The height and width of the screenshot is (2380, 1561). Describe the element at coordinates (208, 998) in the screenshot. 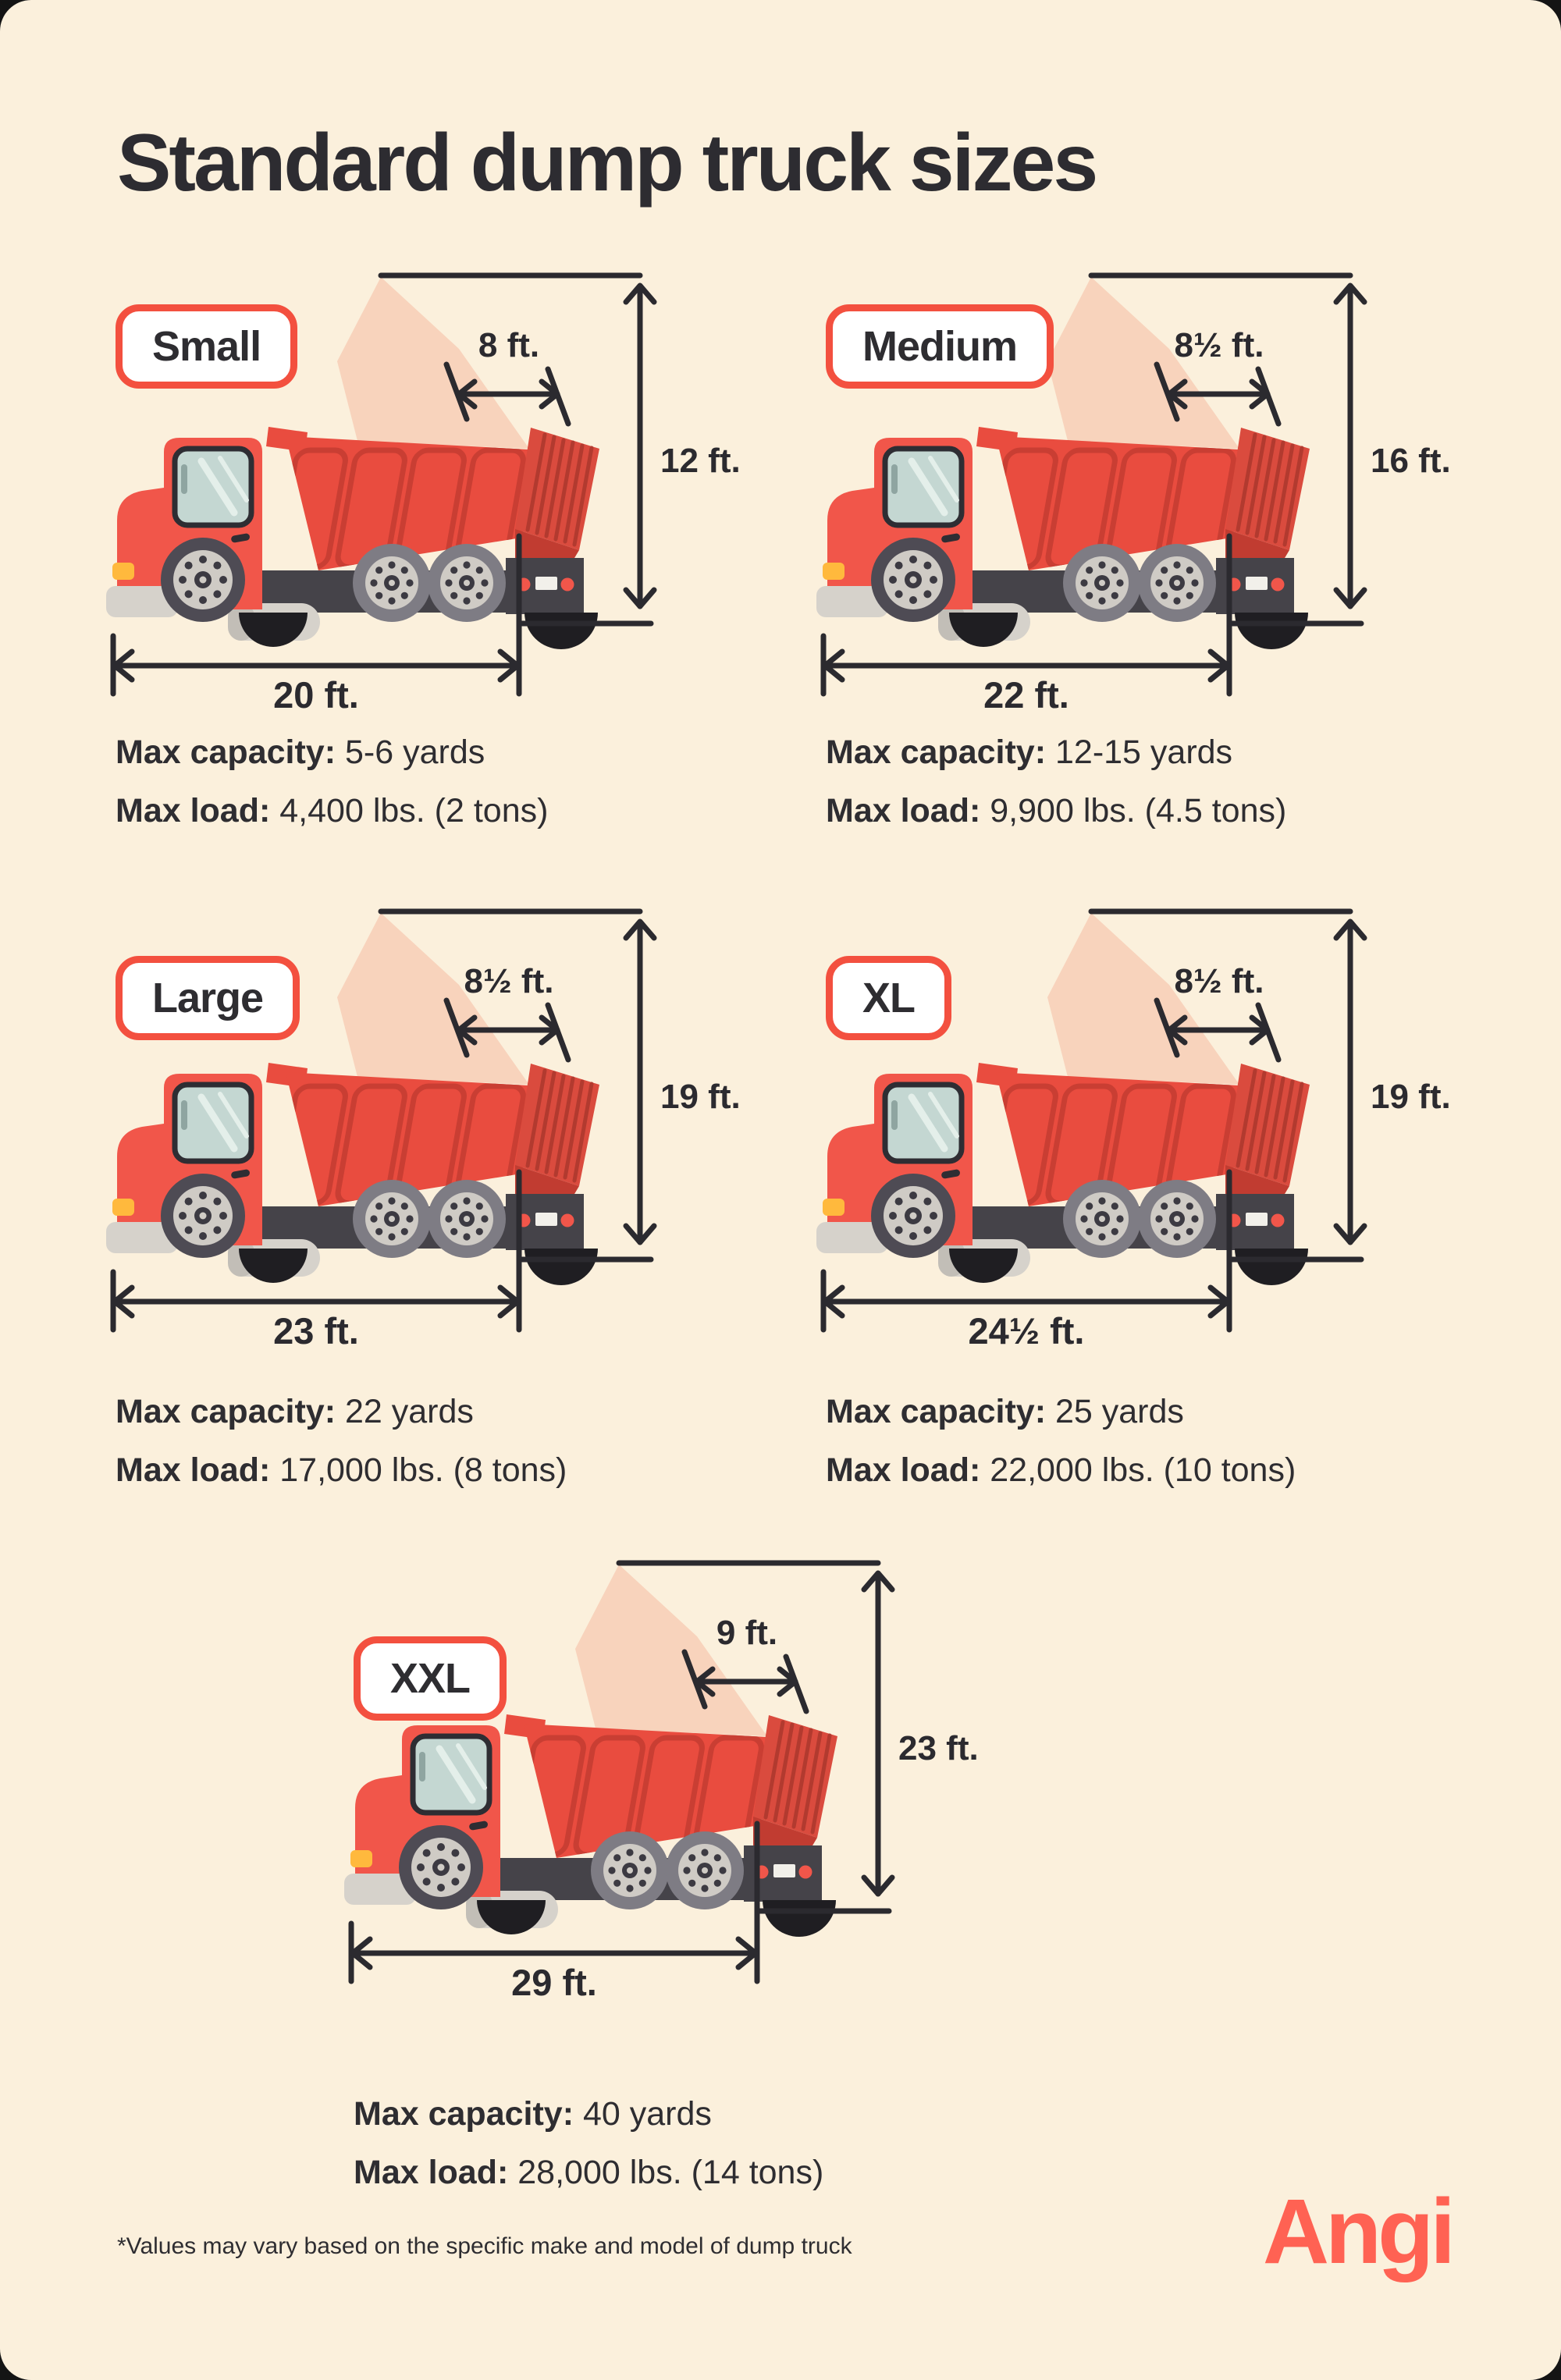

I see `size-badge-large: Large` at that location.